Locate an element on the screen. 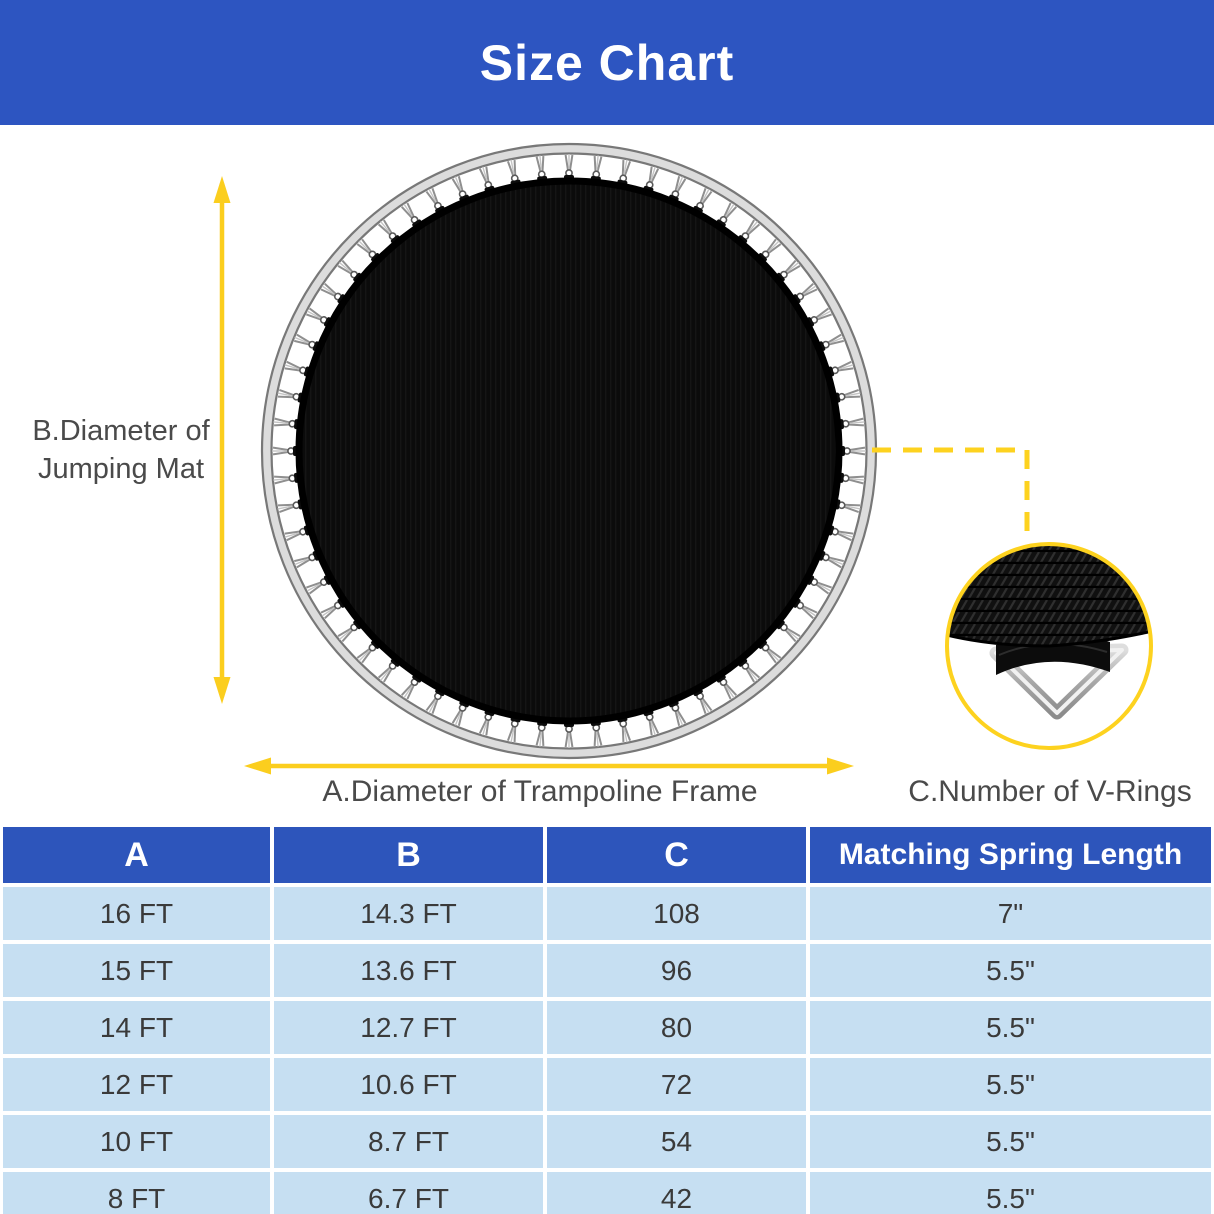 The width and height of the screenshot is (1214, 1214). arrow-b-vertical is located at coordinates (222, 440).